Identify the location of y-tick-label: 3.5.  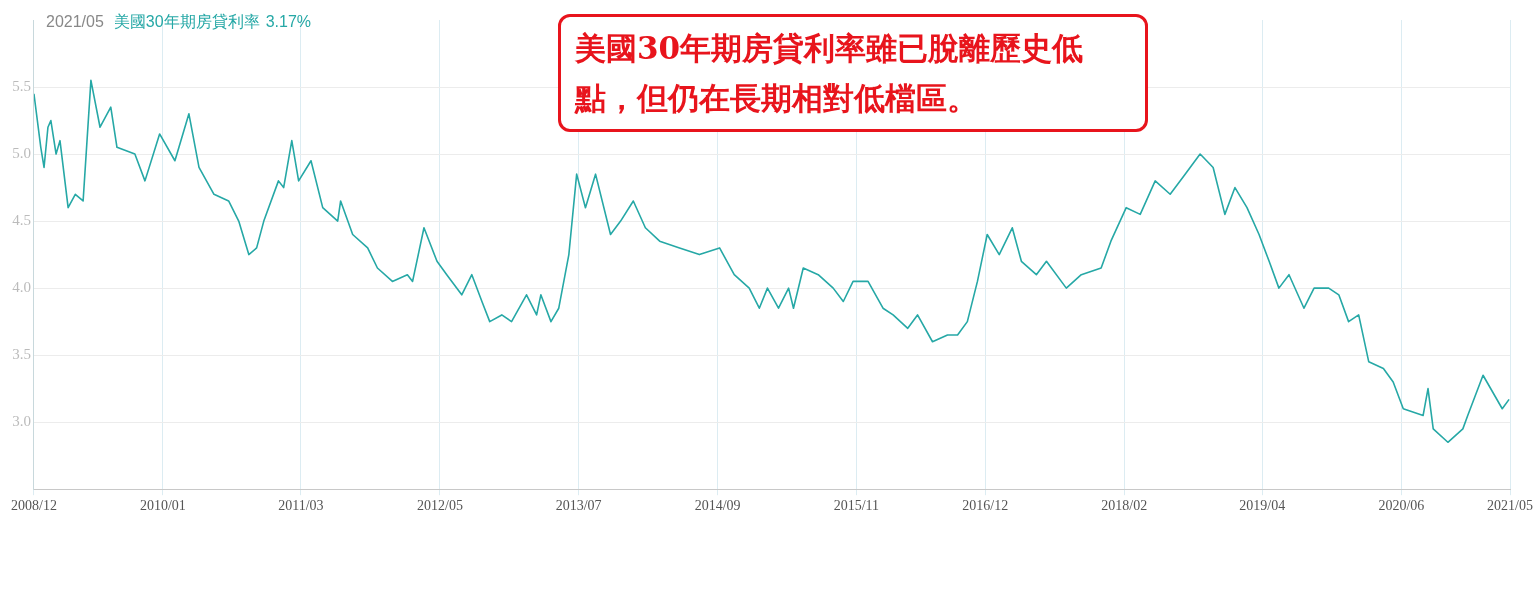
(21, 354).